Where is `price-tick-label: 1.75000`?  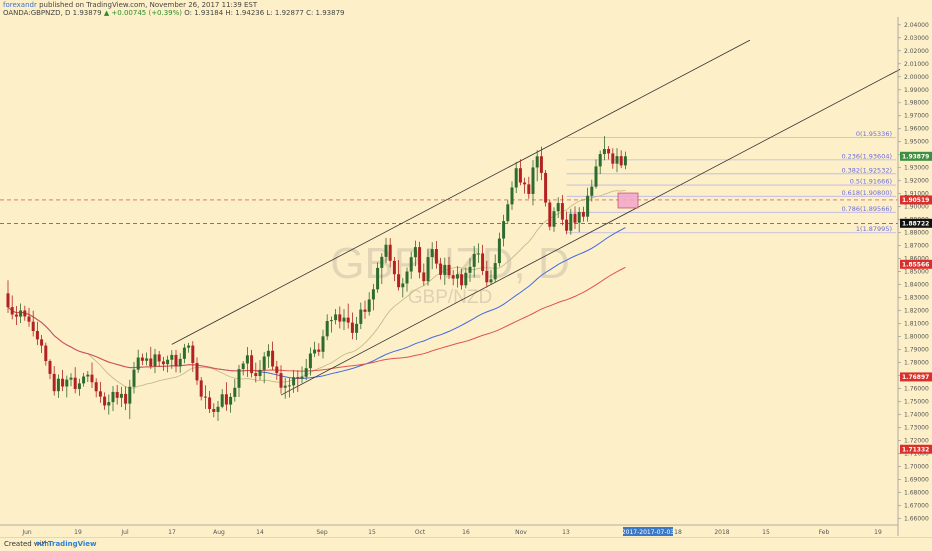
price-tick-label: 1.75000 is located at coordinates (916, 402).